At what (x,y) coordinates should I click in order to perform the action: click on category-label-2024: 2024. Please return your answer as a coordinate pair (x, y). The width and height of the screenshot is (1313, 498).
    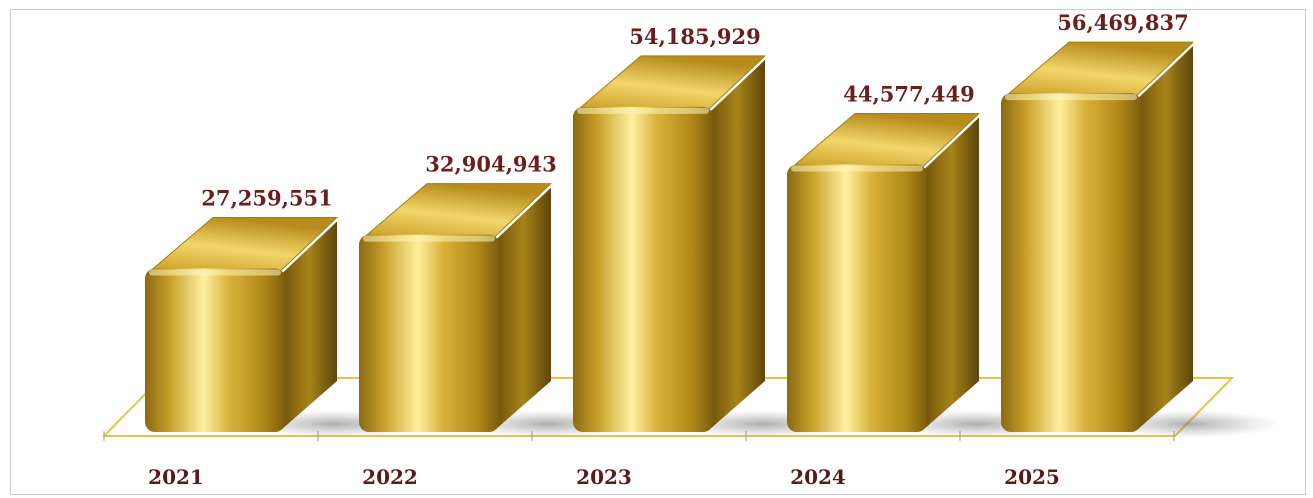
    Looking at the image, I should click on (818, 477).